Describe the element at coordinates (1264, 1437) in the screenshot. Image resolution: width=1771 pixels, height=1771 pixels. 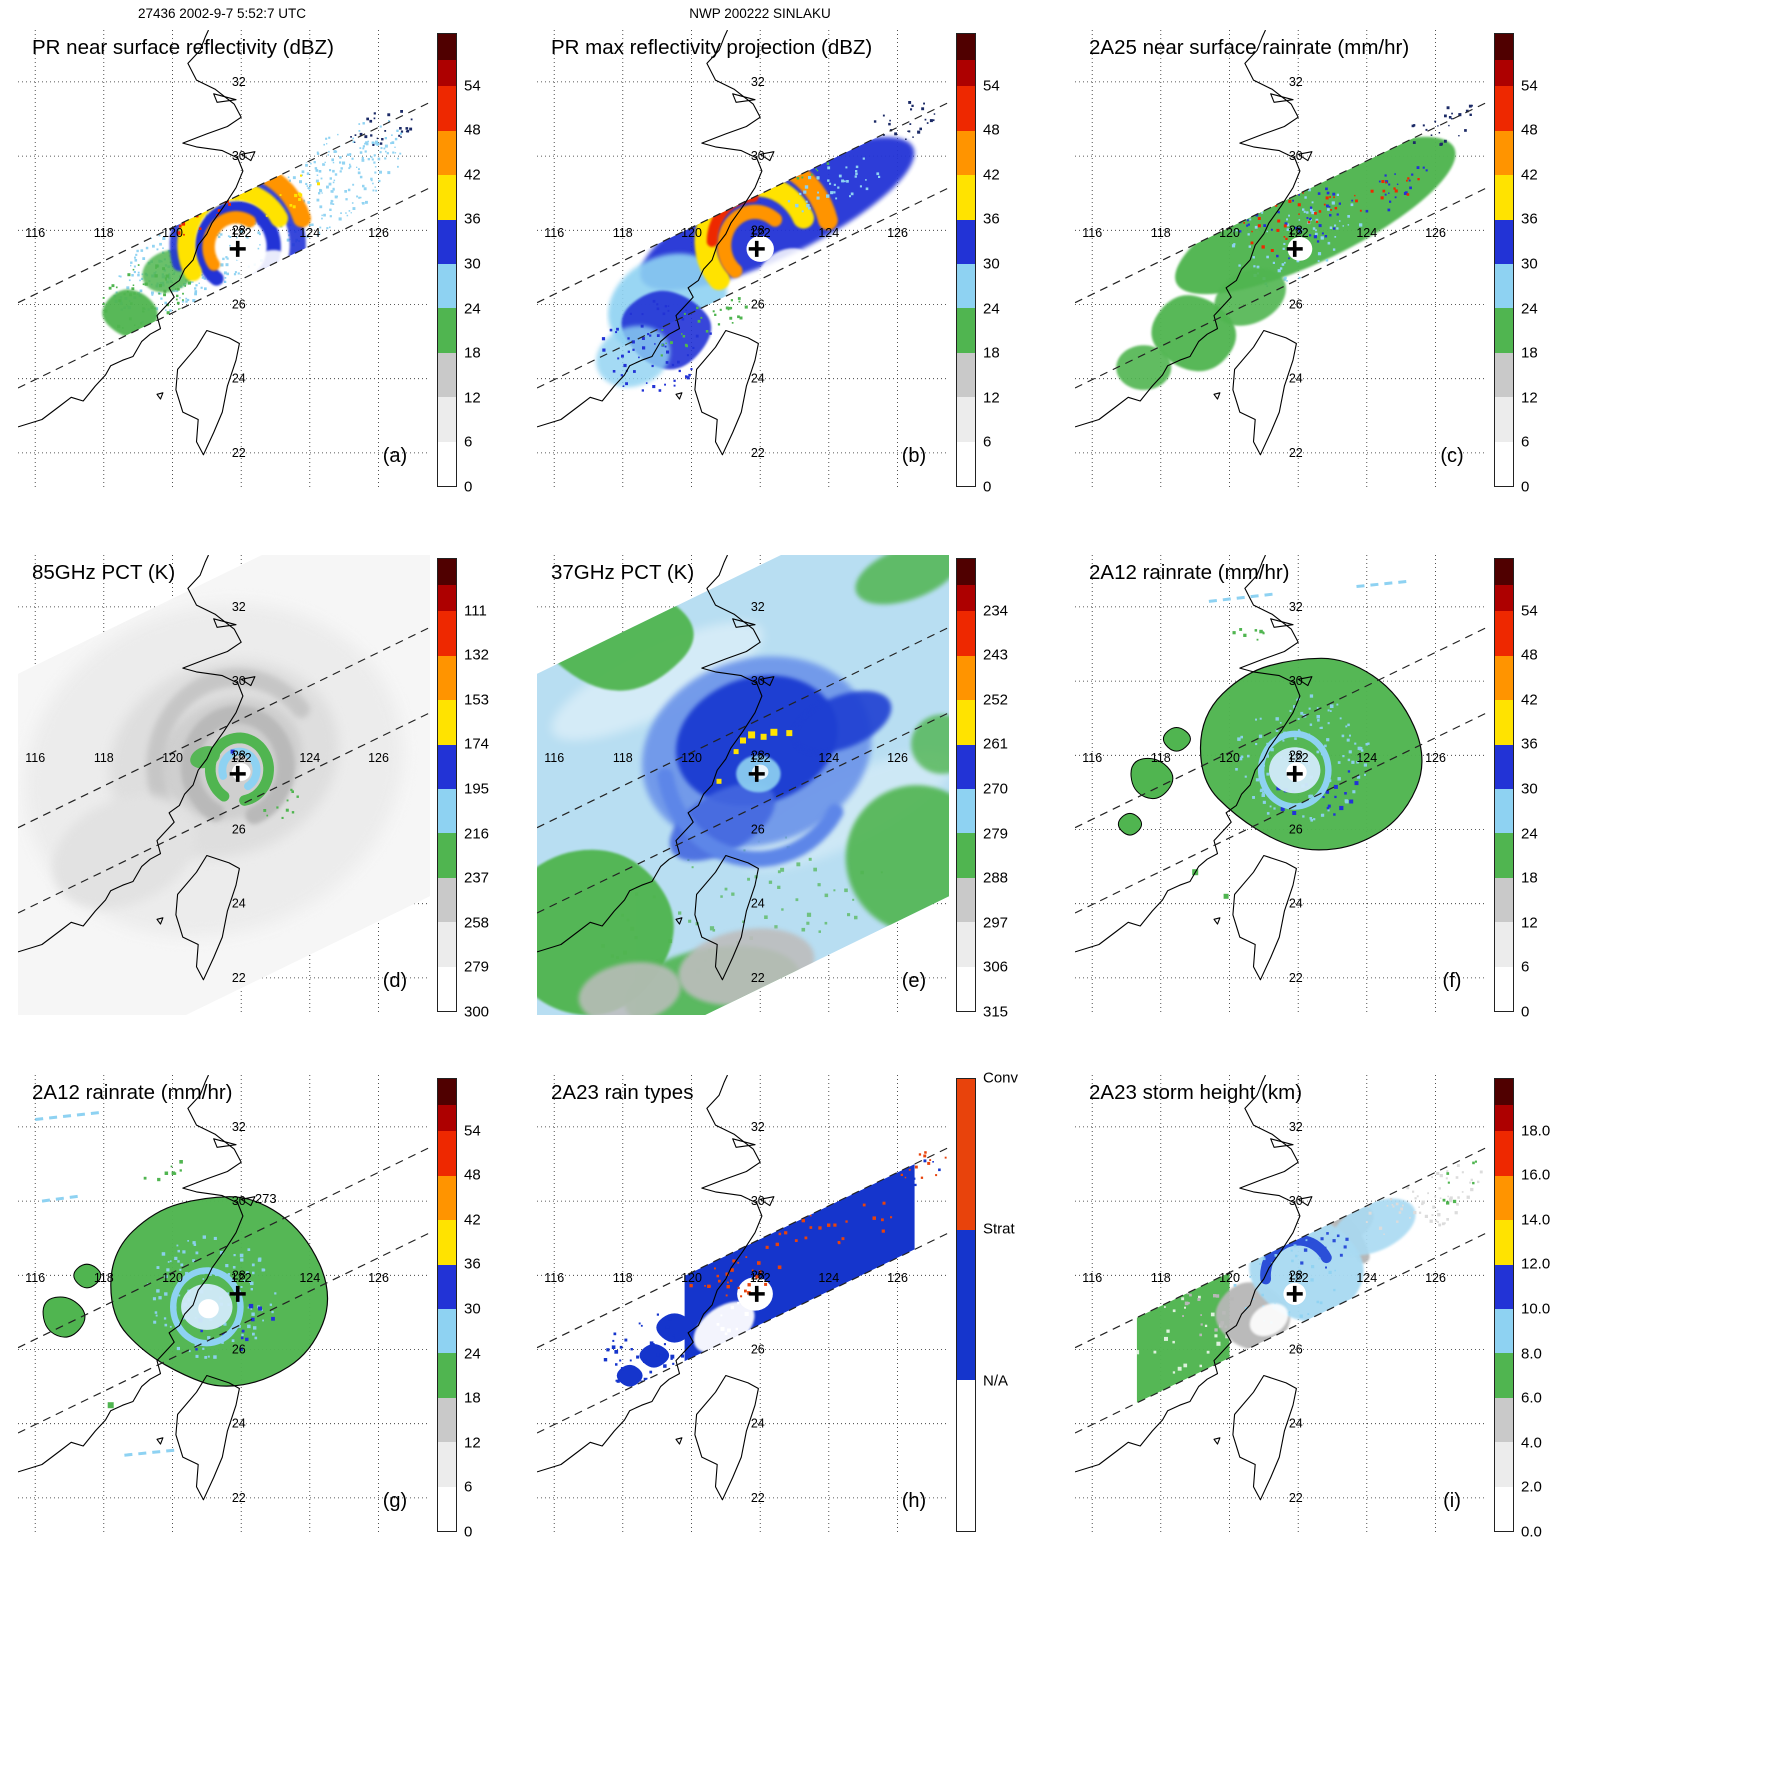
I see `coastline-taiwan` at that location.